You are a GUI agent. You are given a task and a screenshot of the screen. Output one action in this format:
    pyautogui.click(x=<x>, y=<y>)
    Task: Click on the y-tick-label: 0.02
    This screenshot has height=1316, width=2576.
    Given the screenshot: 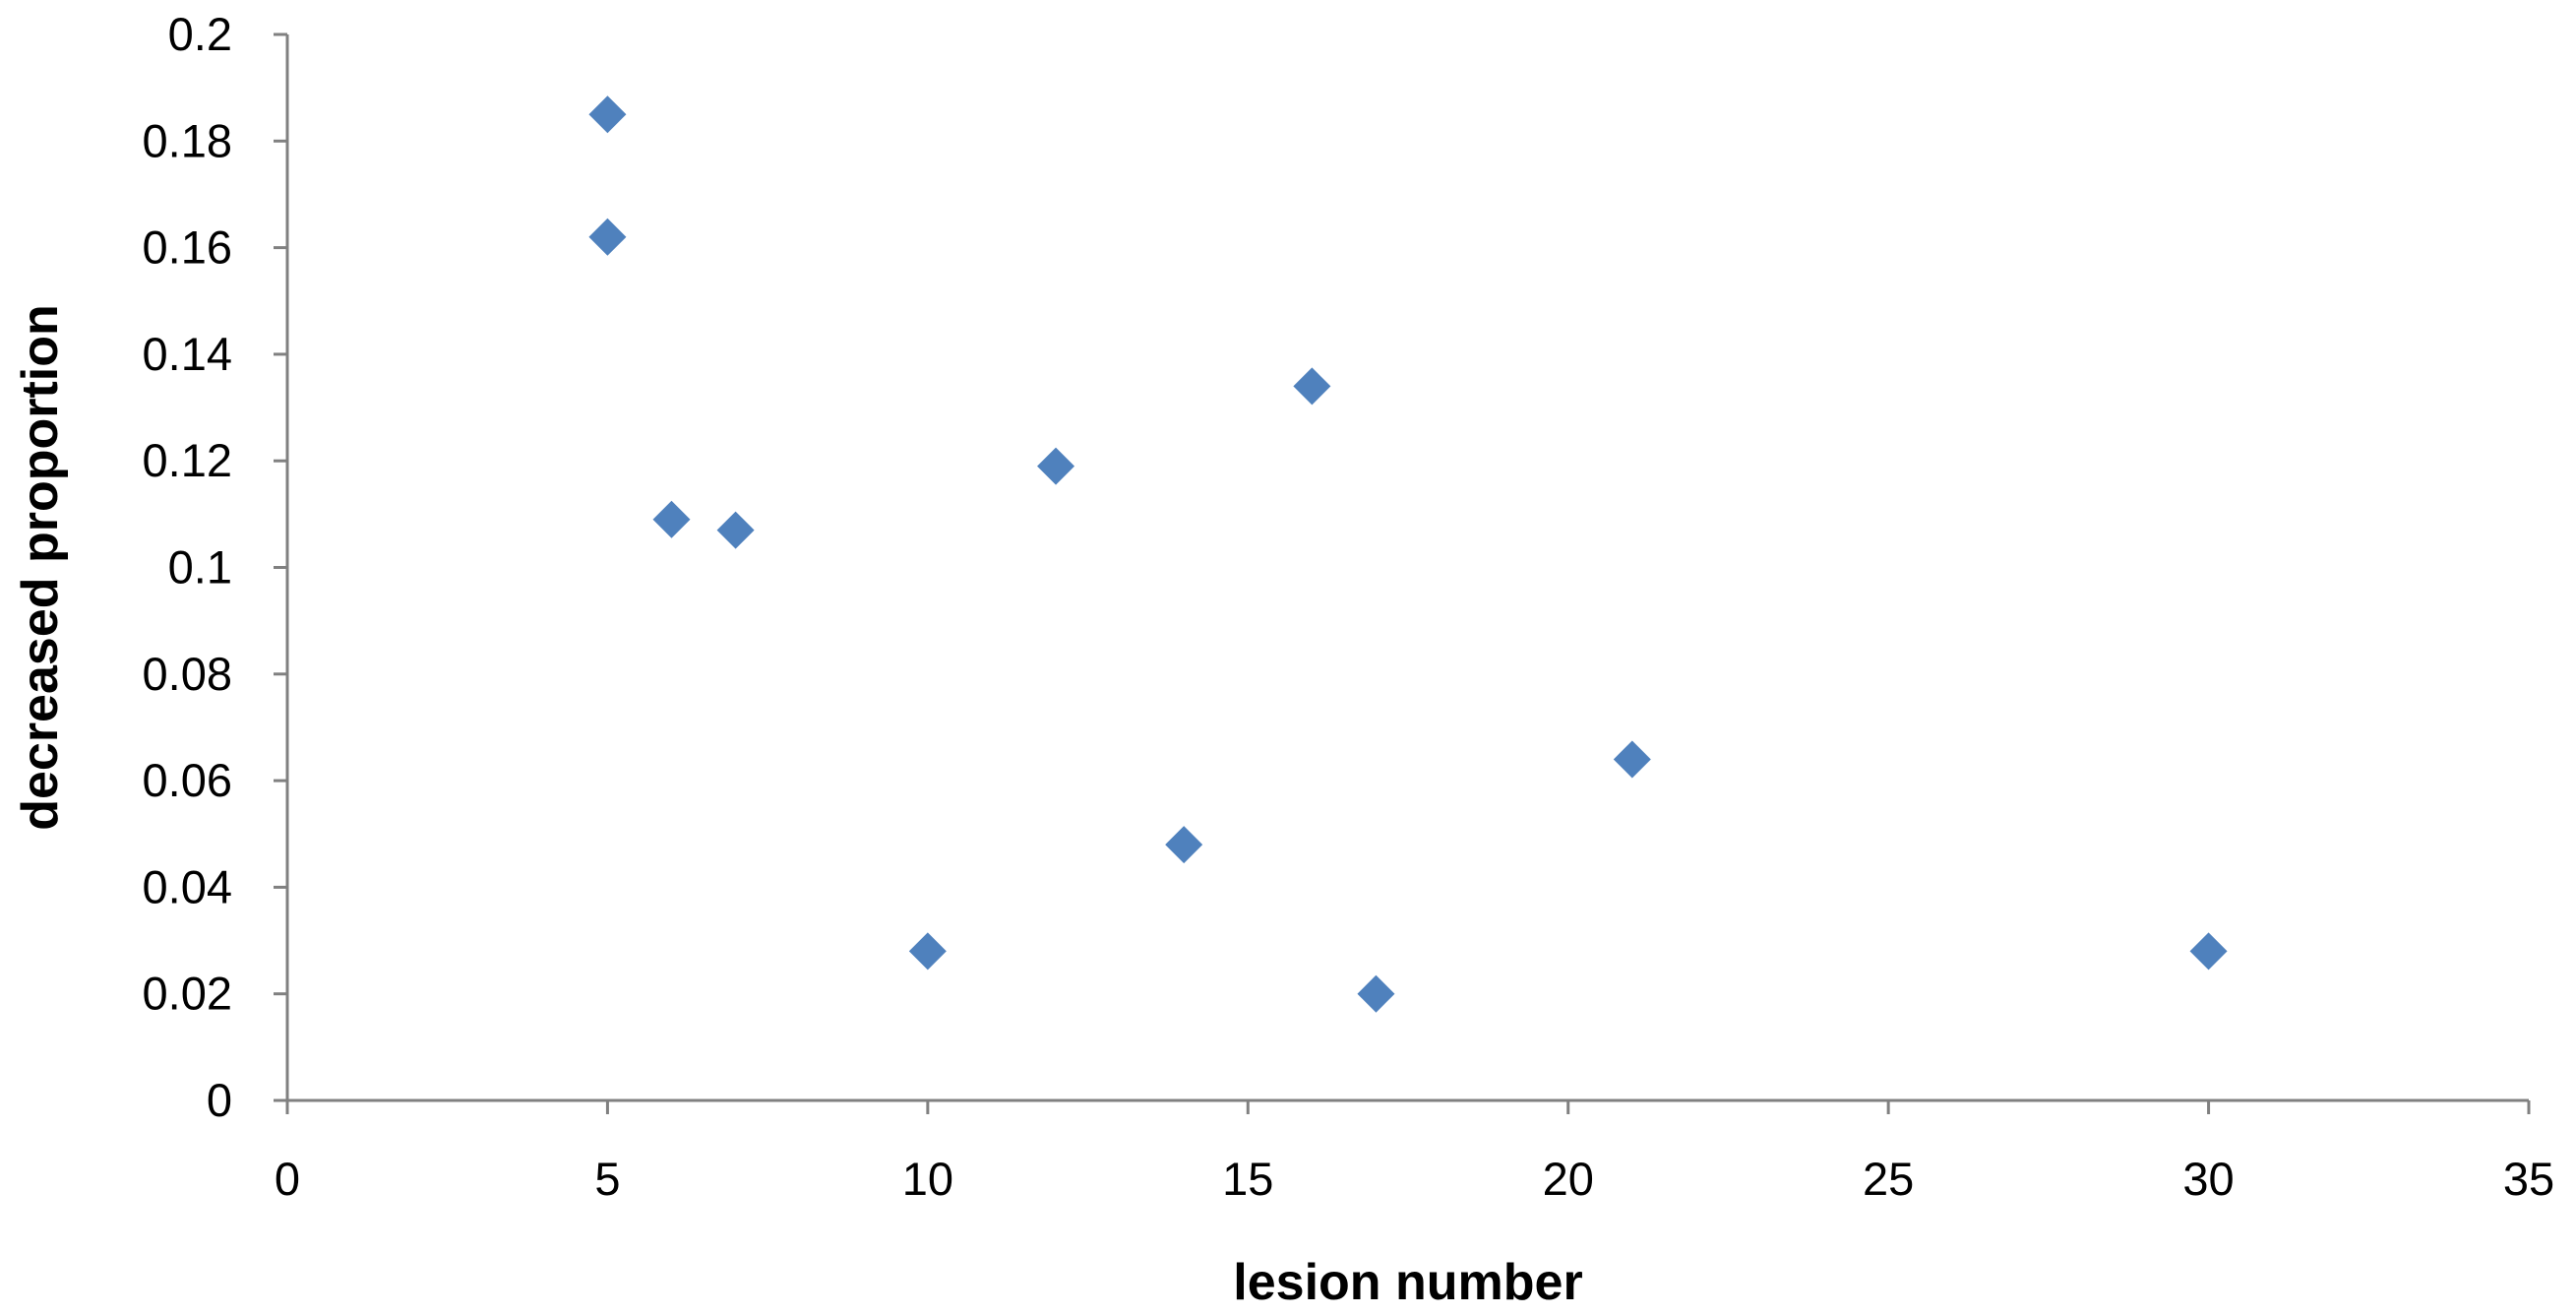 What is the action you would take?
    pyautogui.click(x=187, y=994)
    